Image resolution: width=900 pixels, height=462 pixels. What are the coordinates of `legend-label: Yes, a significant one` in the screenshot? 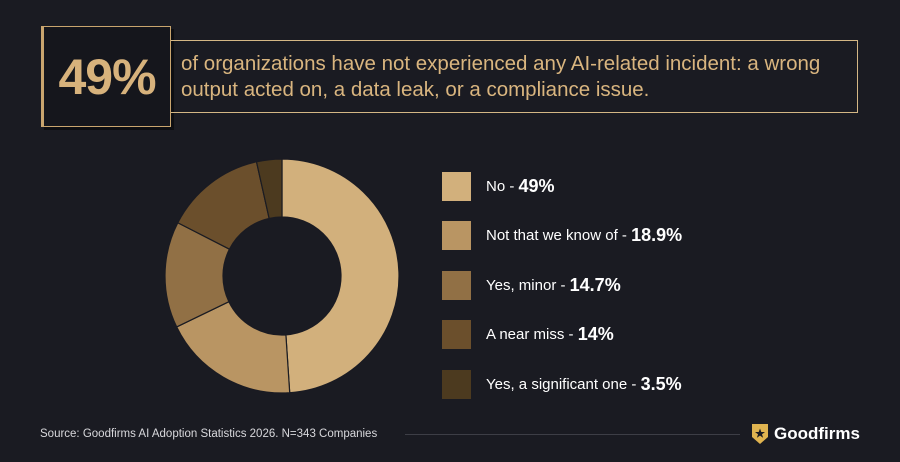 It's located at (557, 384).